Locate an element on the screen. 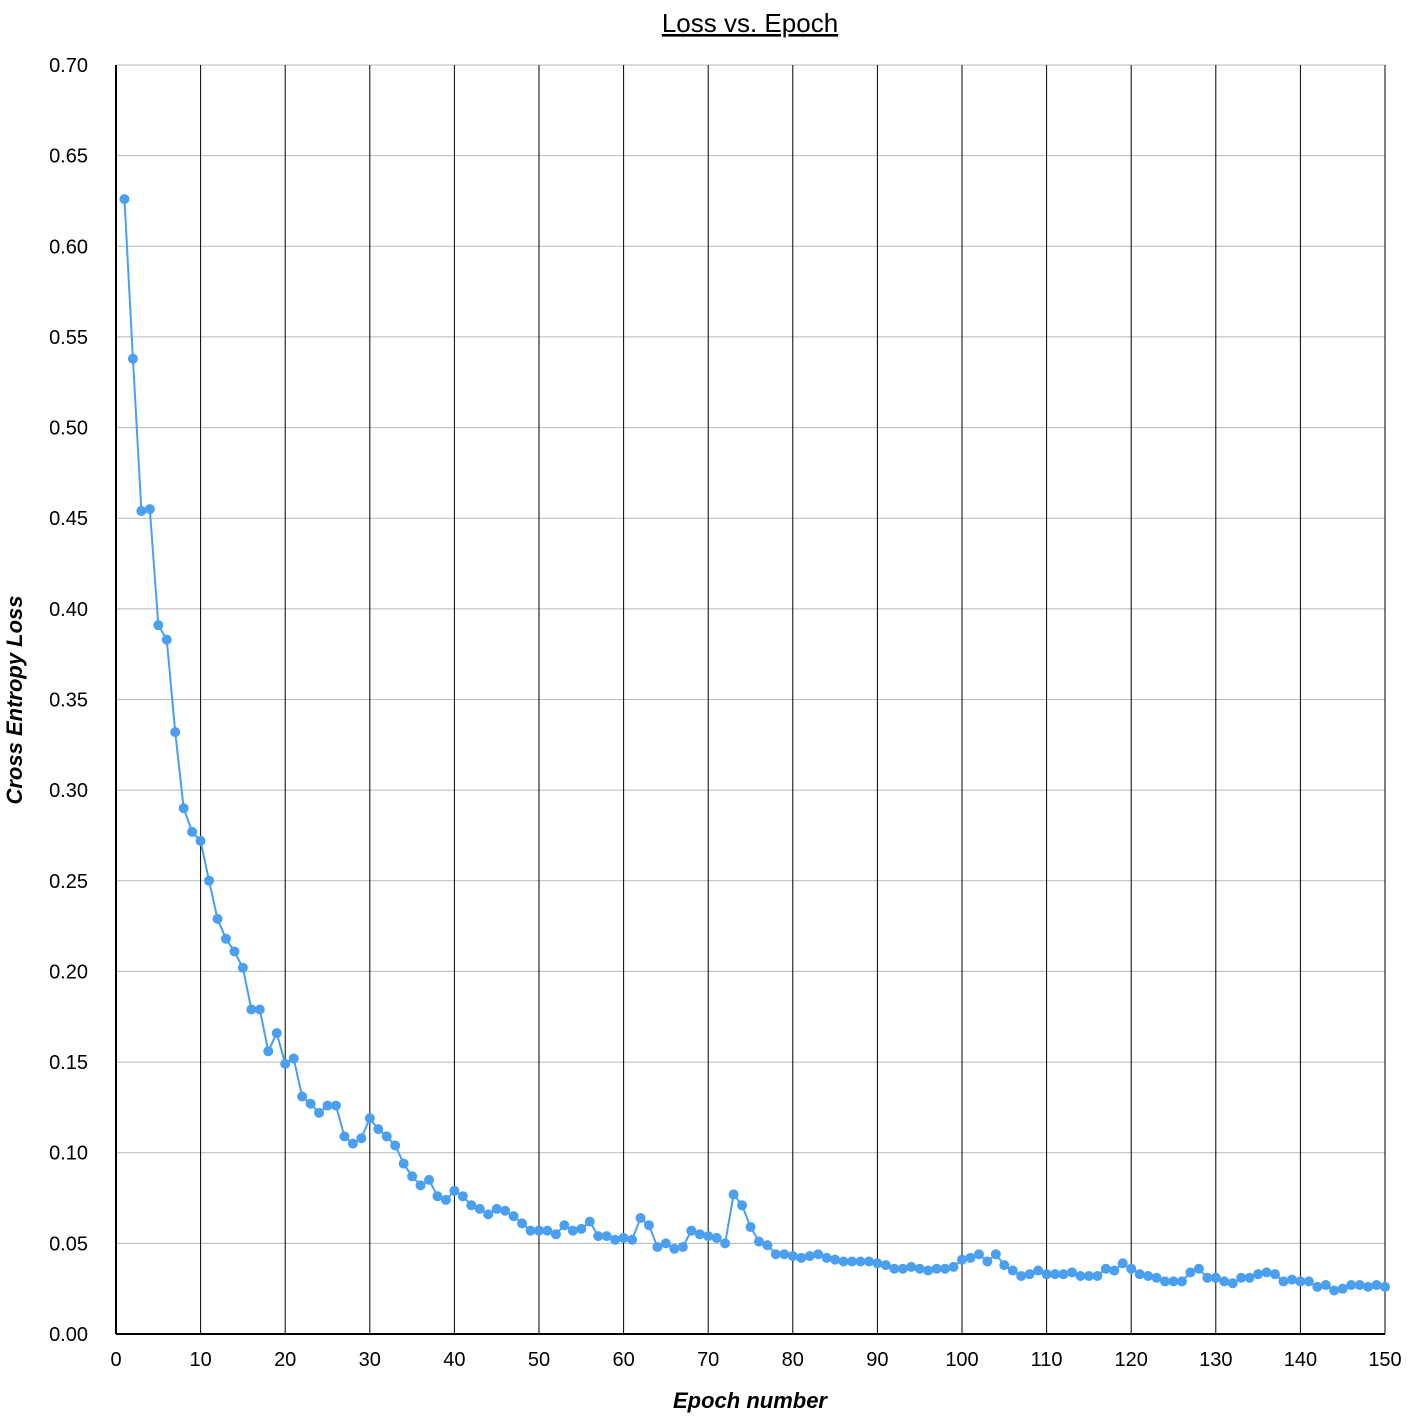 Image resolution: width=1408 pixels, height=1416 pixels. x-axis-label: Epoch number is located at coordinates (750, 1400).